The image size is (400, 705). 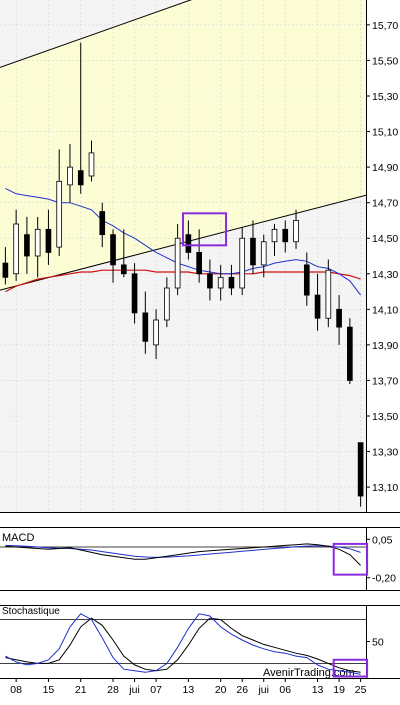 What do you see at coordinates (385, 239) in the screenshot?
I see `price-tick-label: 14,50` at bounding box center [385, 239].